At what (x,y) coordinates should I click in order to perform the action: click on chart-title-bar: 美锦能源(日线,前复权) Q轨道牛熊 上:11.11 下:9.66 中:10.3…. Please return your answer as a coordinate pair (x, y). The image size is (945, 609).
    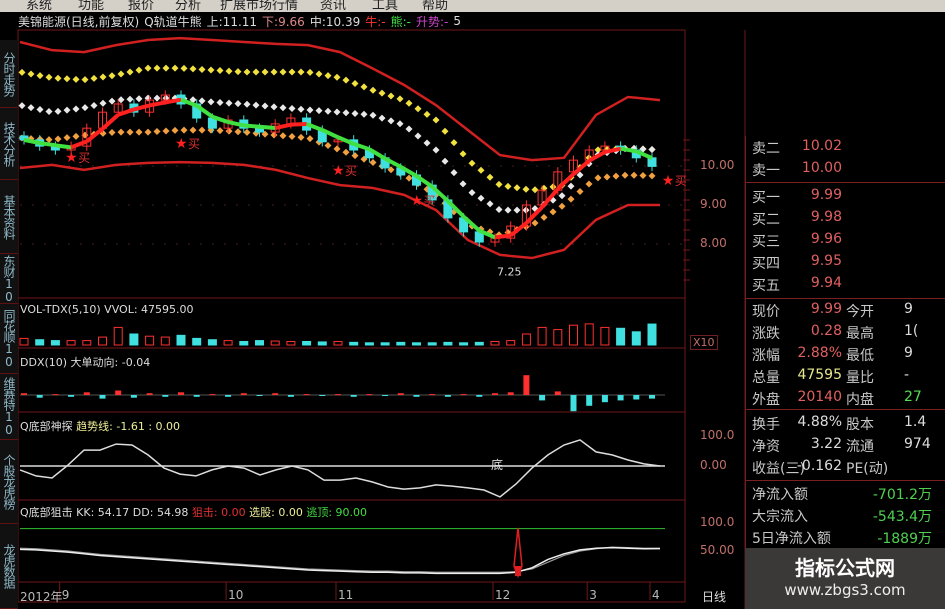
    Looking at the image, I should click on (239, 21).